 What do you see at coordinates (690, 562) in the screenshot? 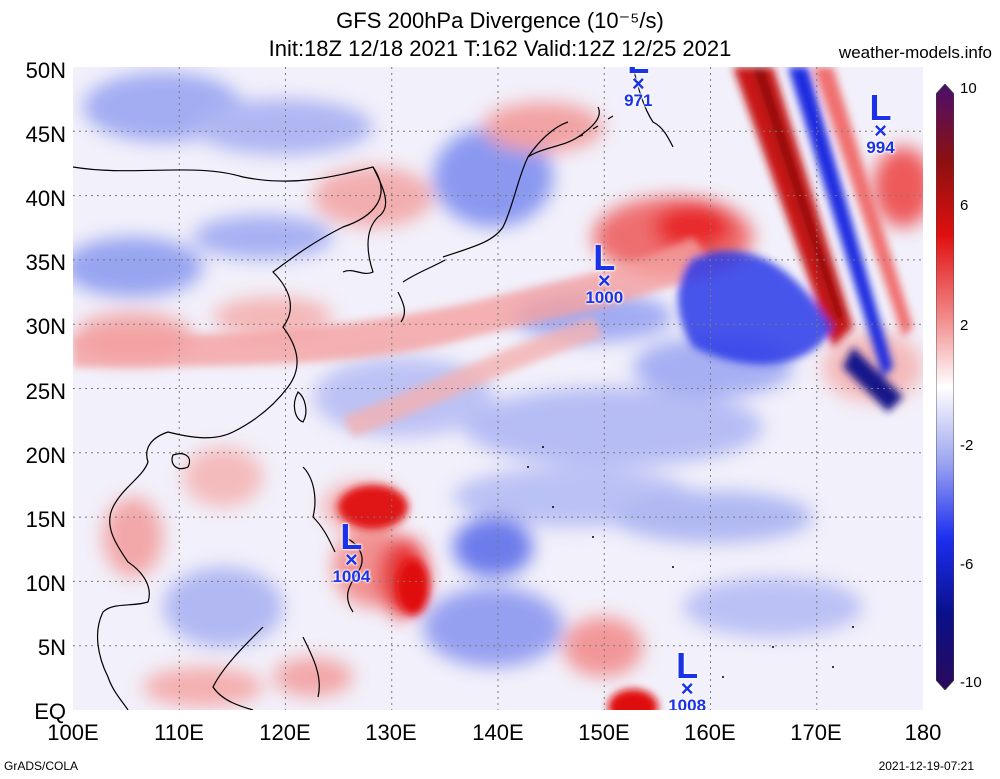
I see `islands` at bounding box center [690, 562].